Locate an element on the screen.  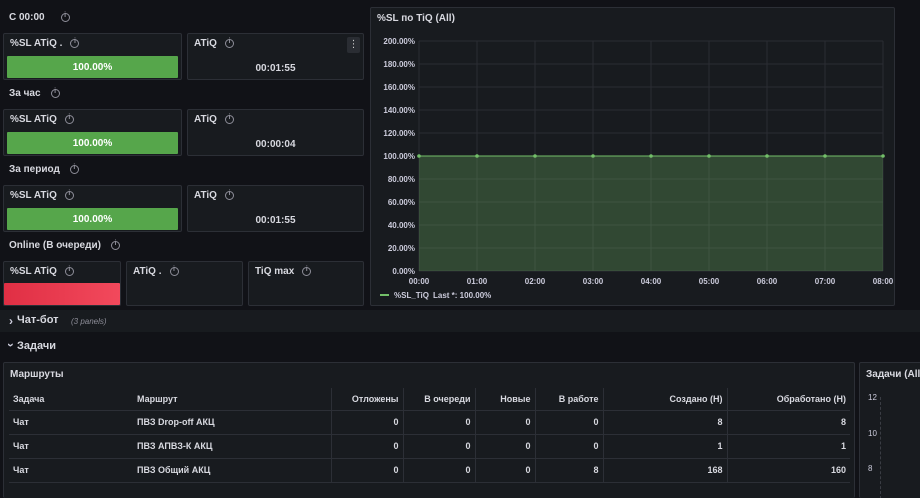
cell-new: 0 is located at coordinates (505, 470).